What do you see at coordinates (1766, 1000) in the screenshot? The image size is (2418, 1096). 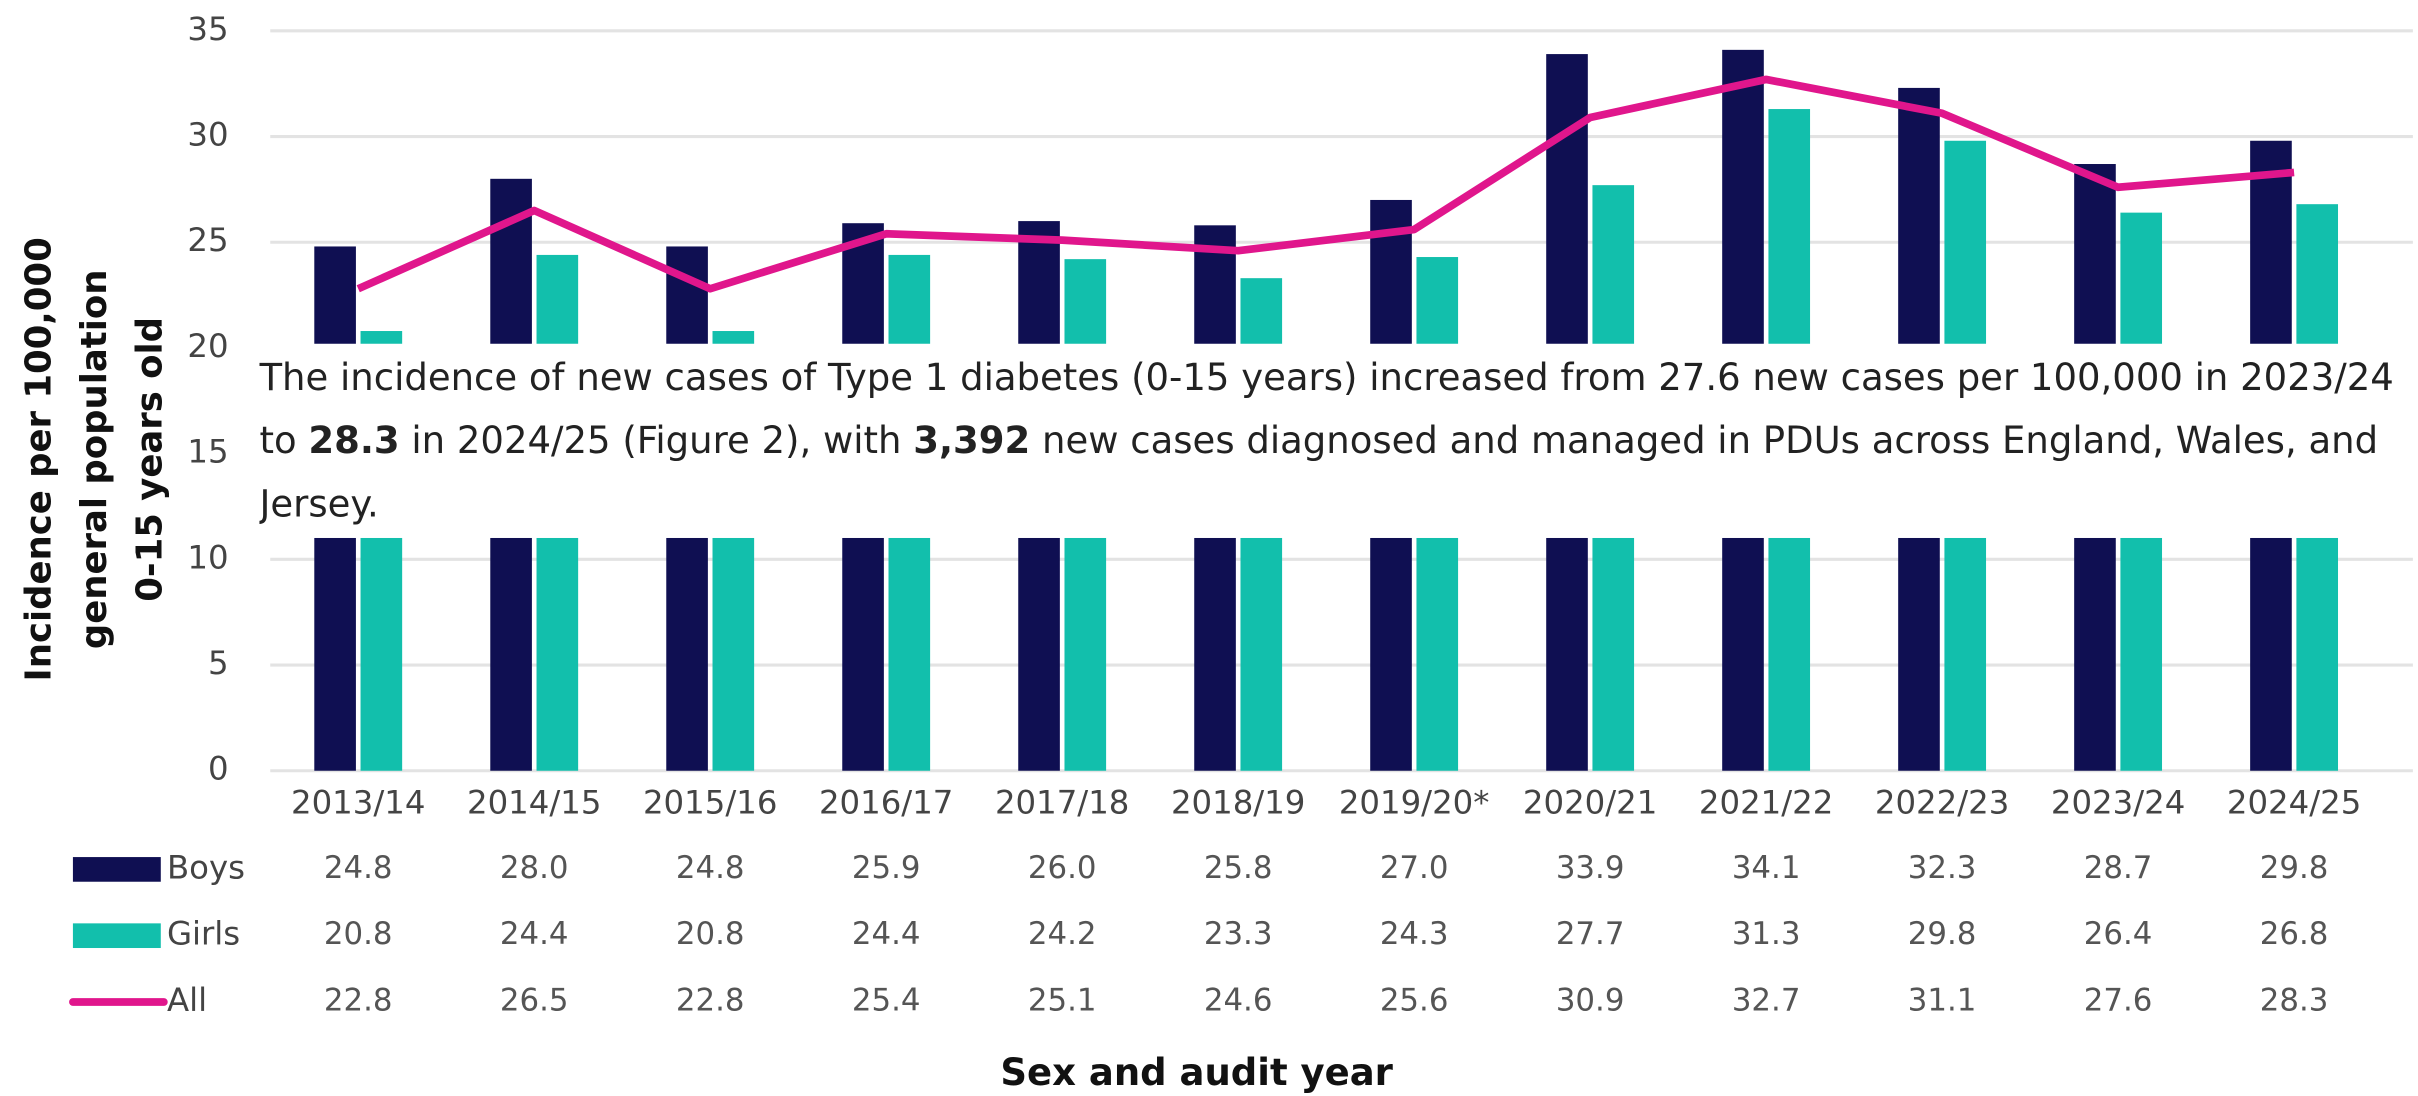 I see `table-cell: 32.7` at bounding box center [1766, 1000].